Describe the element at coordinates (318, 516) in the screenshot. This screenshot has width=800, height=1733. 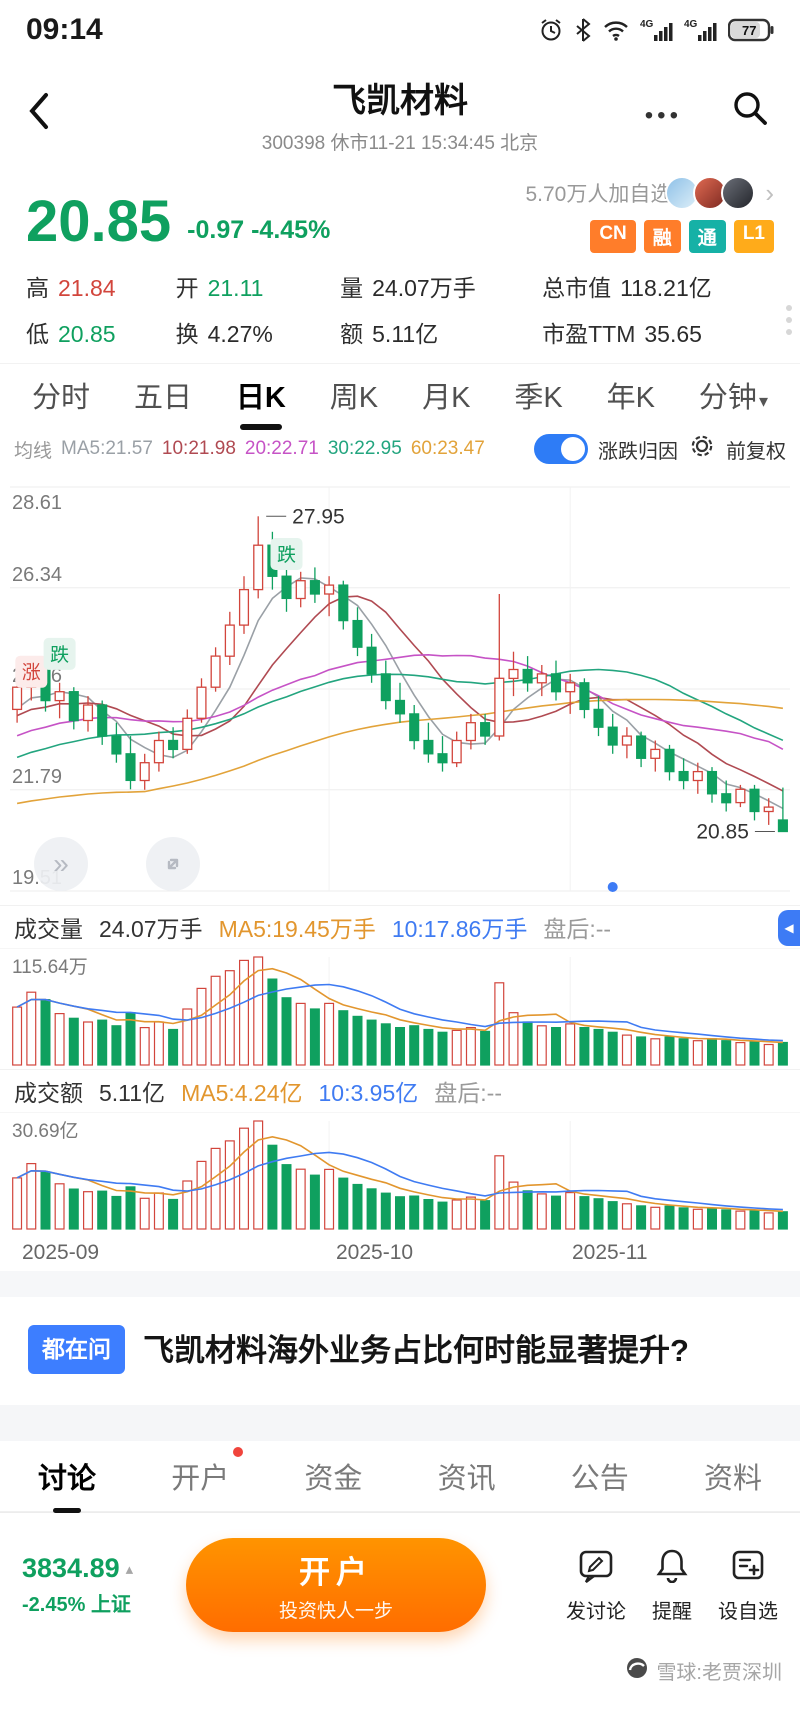
I see `svg-text: 27.95` at that location.